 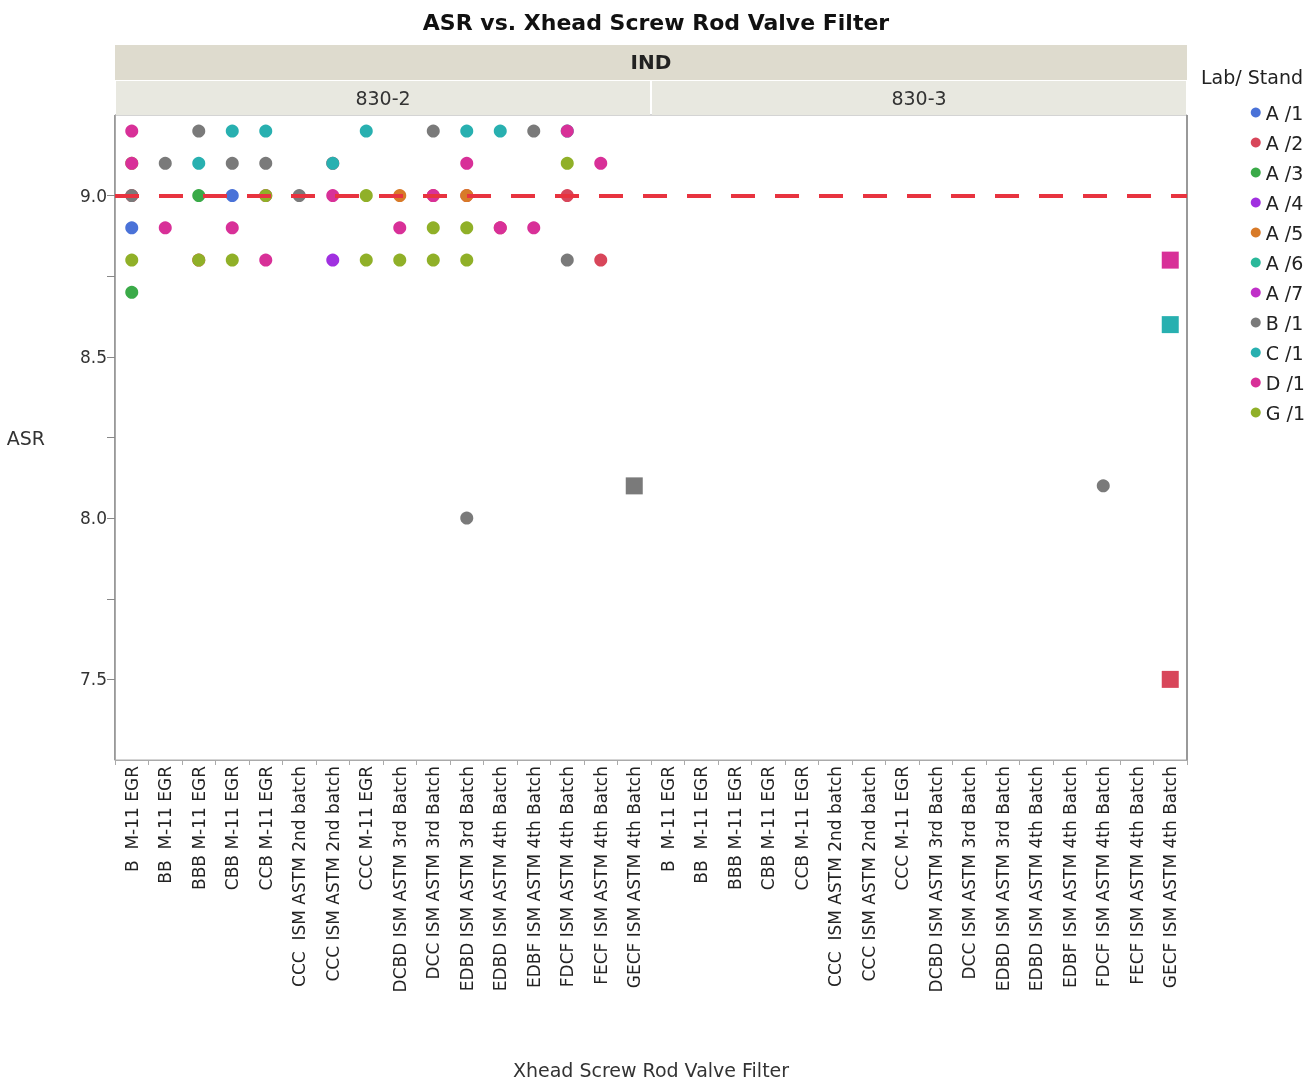 I want to click on y-tick-label: 7.5, so click(x=93, y=679).